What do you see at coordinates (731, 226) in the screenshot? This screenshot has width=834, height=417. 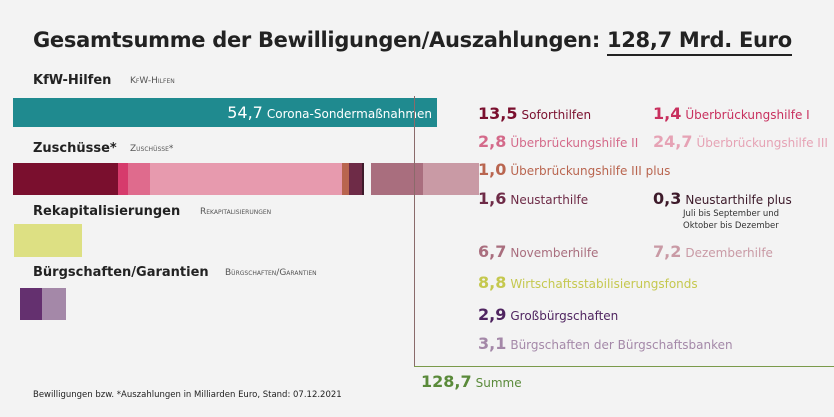 I see `legend-note: Oktober bis Dezember` at bounding box center [731, 226].